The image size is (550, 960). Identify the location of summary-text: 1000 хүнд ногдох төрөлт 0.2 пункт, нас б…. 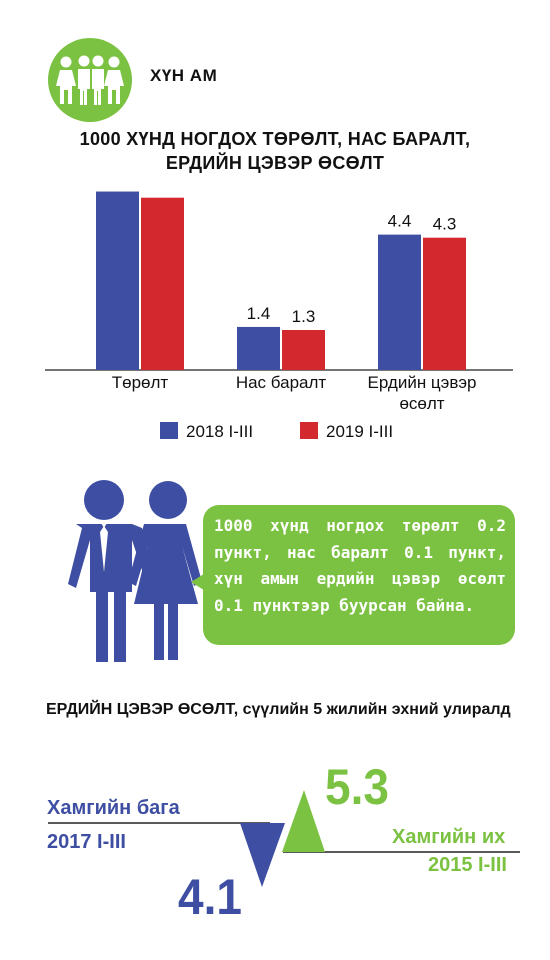
(360, 565).